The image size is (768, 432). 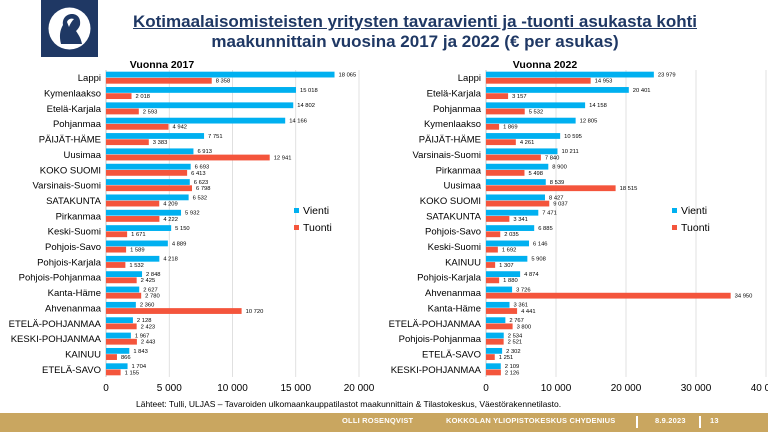 What do you see at coordinates (557, 183) in the screenshot?
I see `data-label-vienti: 8 539` at bounding box center [557, 183].